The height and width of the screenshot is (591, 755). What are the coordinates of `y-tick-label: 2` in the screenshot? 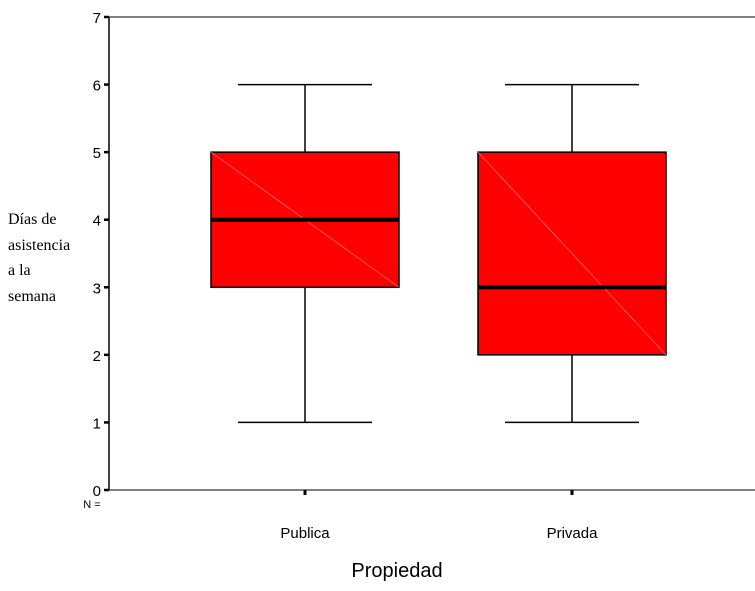 It's located at (97, 356).